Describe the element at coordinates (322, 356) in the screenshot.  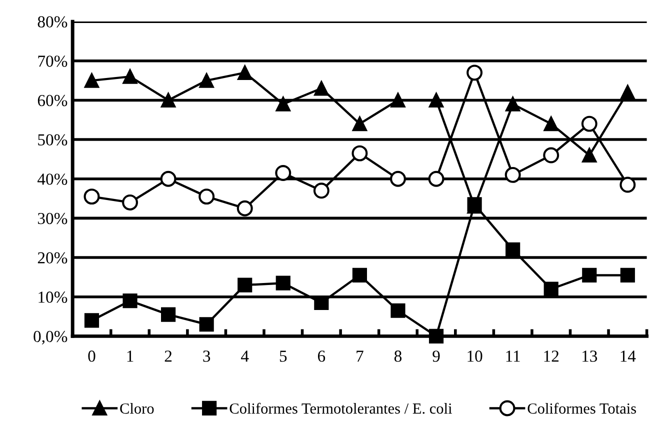
I see `x-tick-label: 6` at that location.